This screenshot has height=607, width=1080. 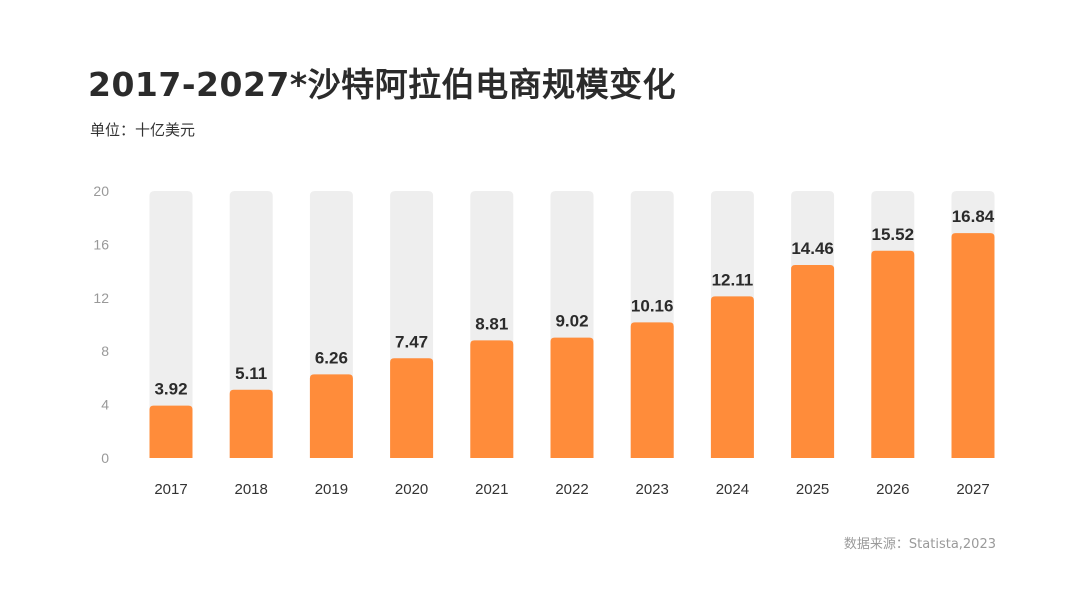 What do you see at coordinates (892, 489) in the screenshot?
I see `x-tick-label: 2026` at bounding box center [892, 489].